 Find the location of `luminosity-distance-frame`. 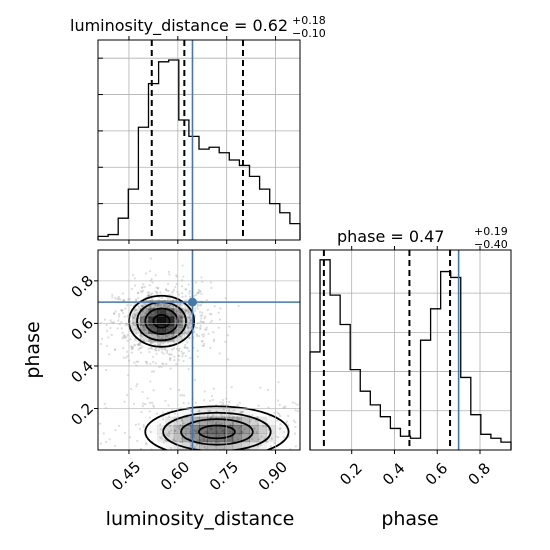

luminosity-distance-frame is located at coordinates (199, 140).